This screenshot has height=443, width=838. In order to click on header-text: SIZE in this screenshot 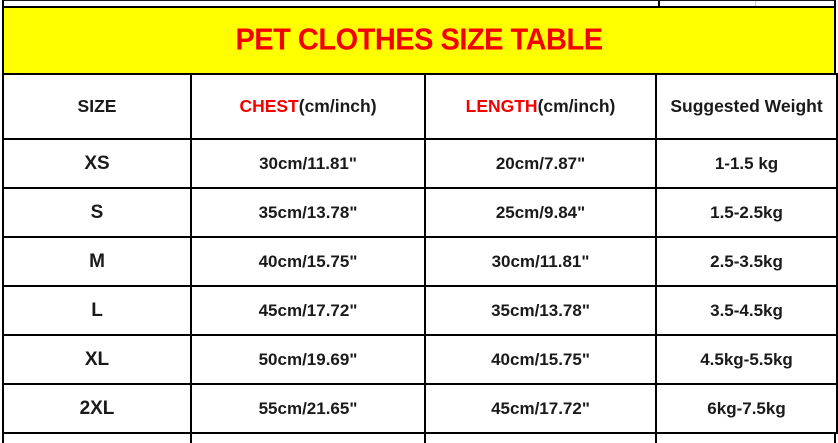, I will do `click(97, 106)`.